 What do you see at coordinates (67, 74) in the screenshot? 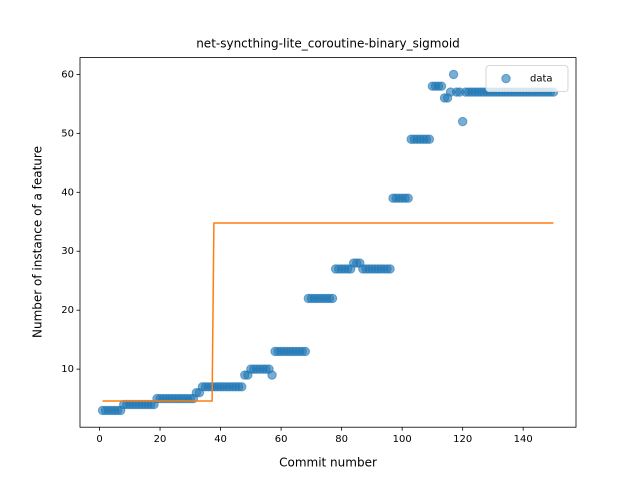
I see `y-tick-label: 60` at bounding box center [67, 74].